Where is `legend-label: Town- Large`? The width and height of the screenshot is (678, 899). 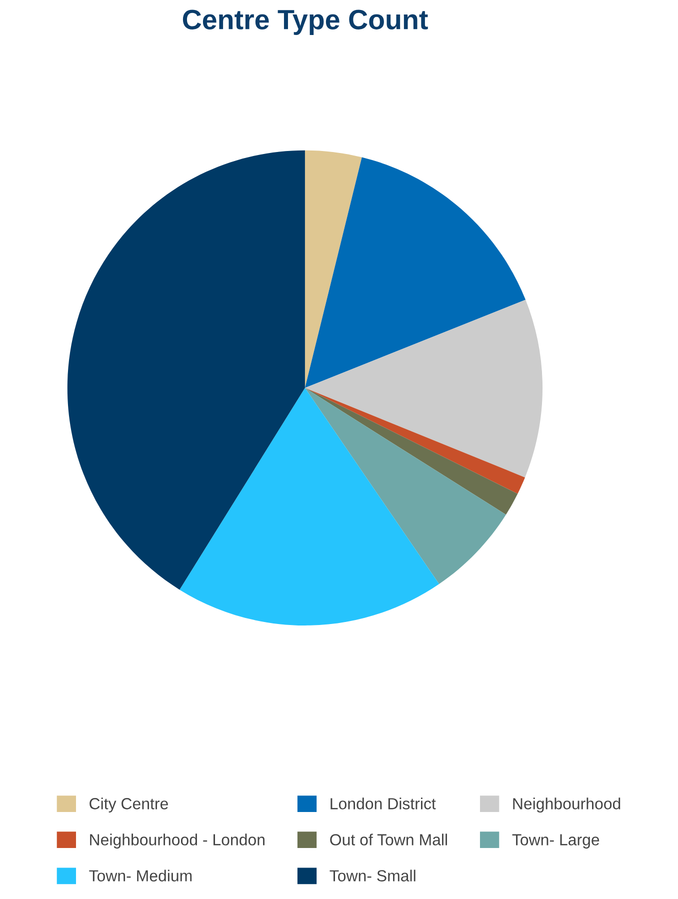 legend-label: Town- Large is located at coordinates (556, 841).